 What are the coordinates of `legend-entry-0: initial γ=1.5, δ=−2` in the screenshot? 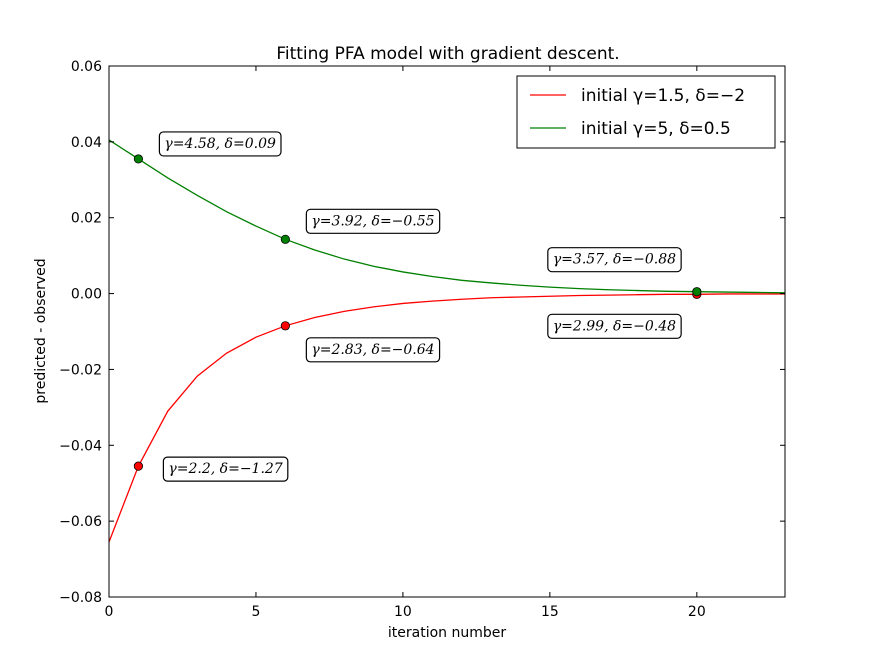 It's located at (663, 96).